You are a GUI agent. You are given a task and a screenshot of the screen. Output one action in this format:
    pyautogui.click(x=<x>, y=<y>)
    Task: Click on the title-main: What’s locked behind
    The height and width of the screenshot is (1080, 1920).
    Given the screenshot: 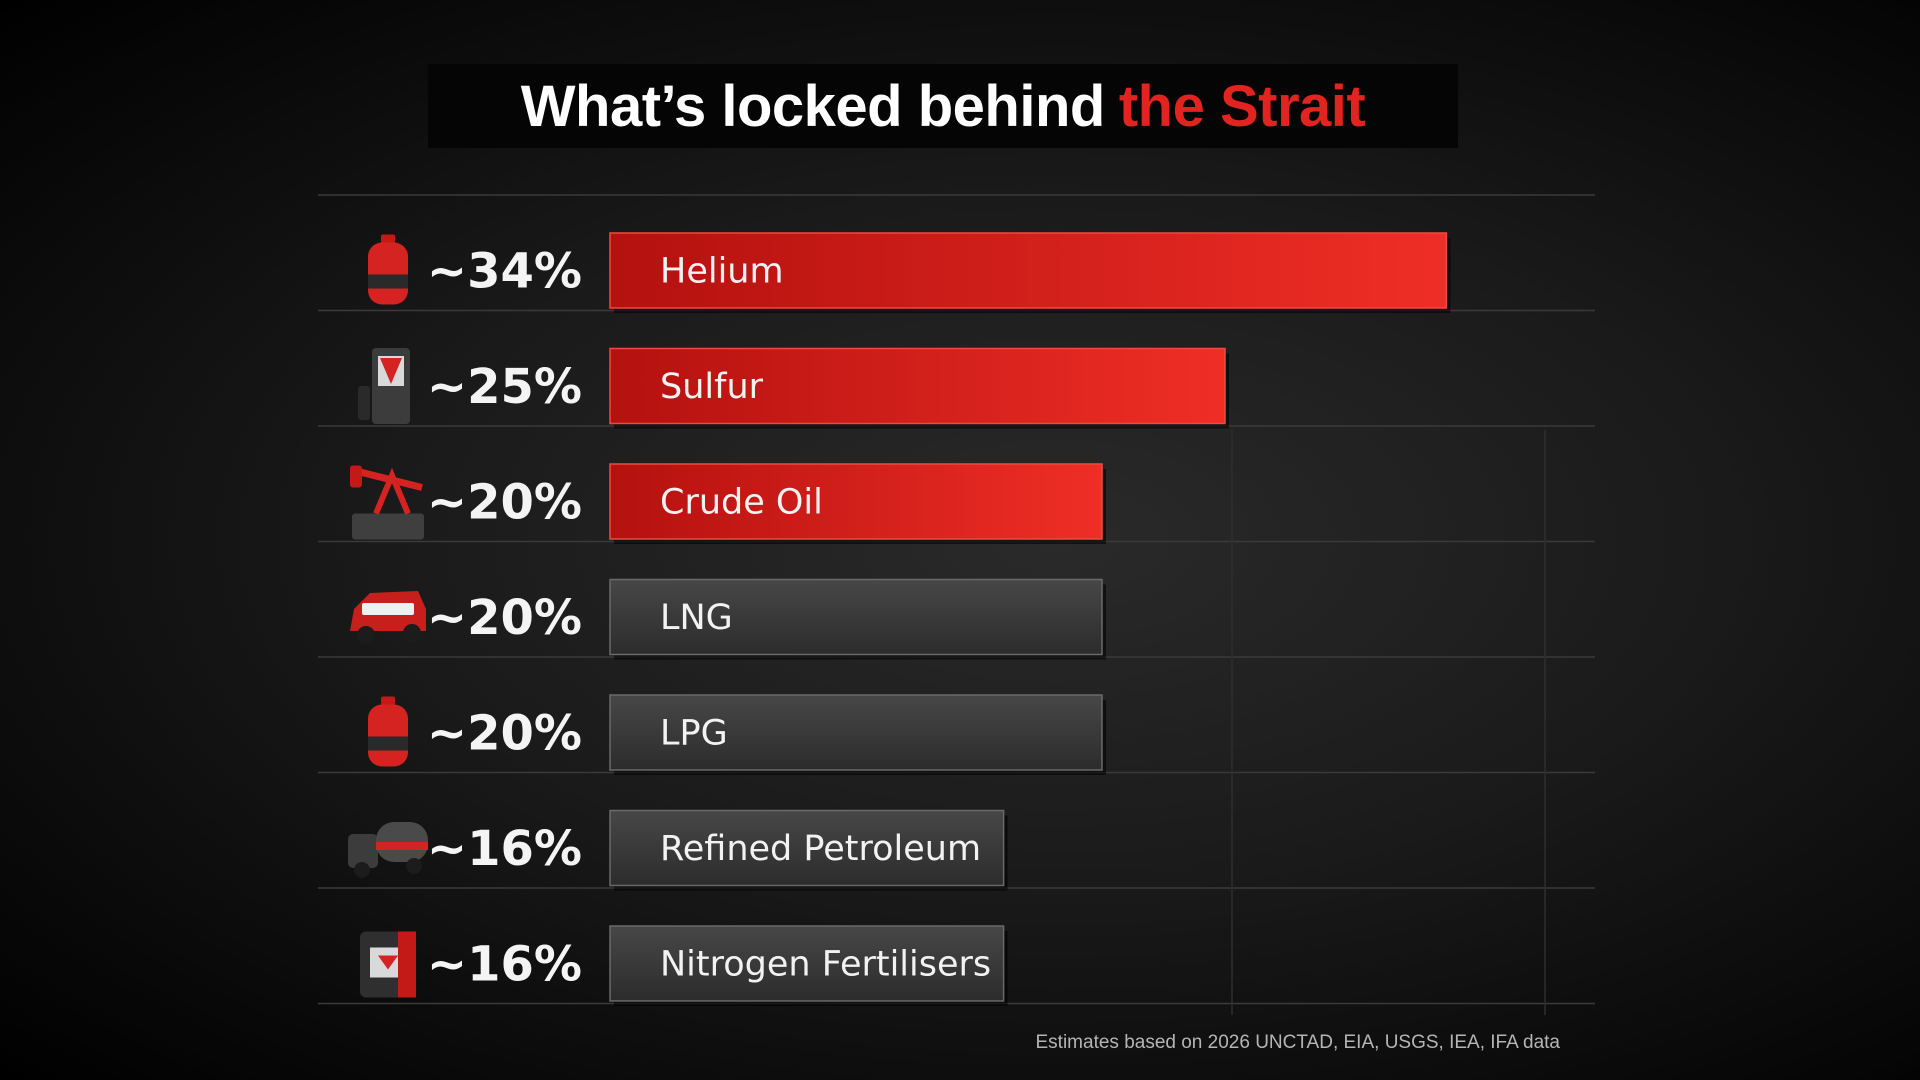 What is the action you would take?
    pyautogui.click(x=813, y=106)
    